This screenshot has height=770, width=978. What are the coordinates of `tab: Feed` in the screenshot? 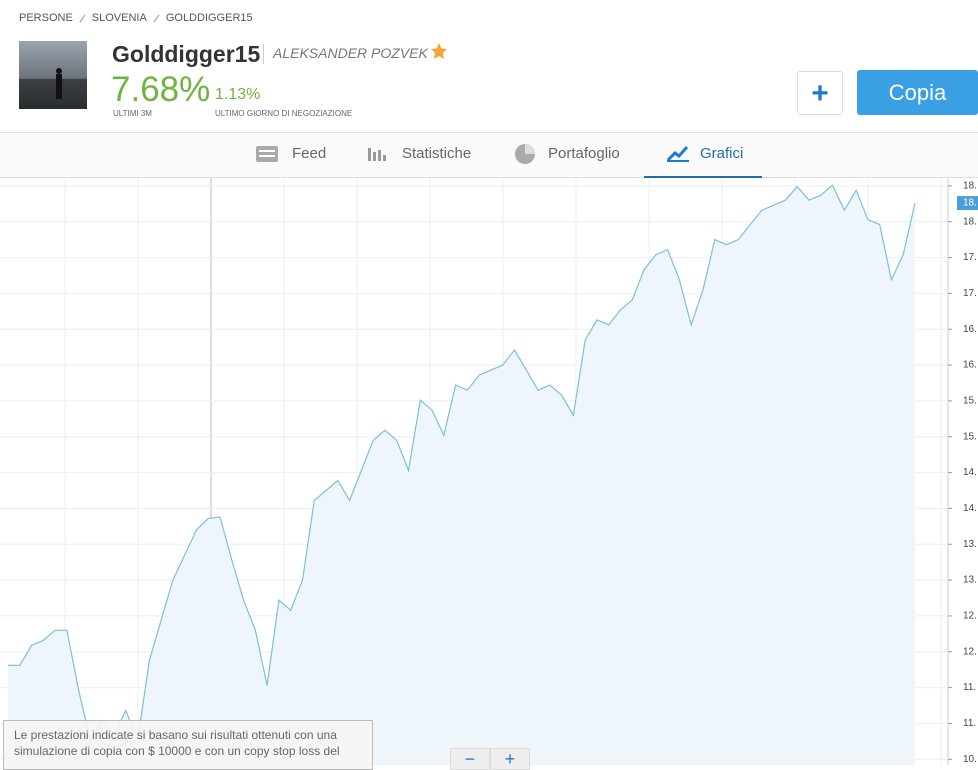 It's located at (309, 153).